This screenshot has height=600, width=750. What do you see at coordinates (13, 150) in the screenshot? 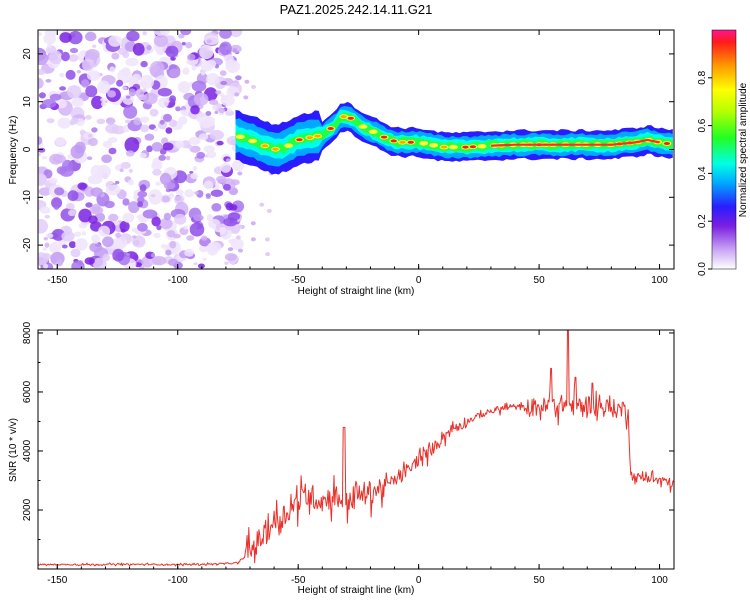
I see `spectrogram-y-axis-label: Frequency (Hz)` at bounding box center [13, 150].